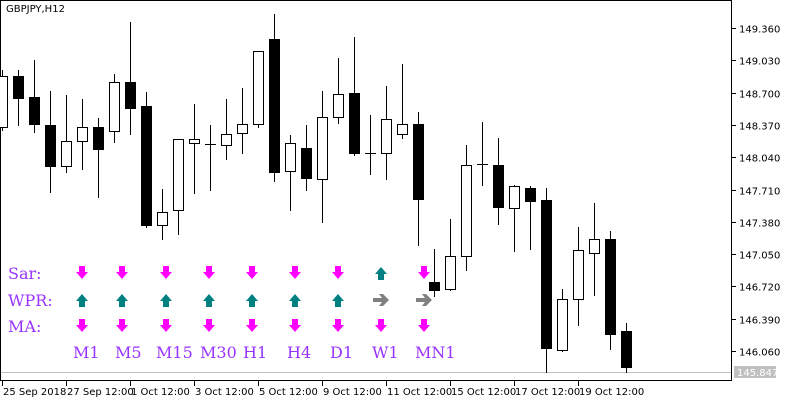 This screenshot has width=788, height=407. I want to click on time-tick-label: 11 Oct 12:00, so click(419, 392).